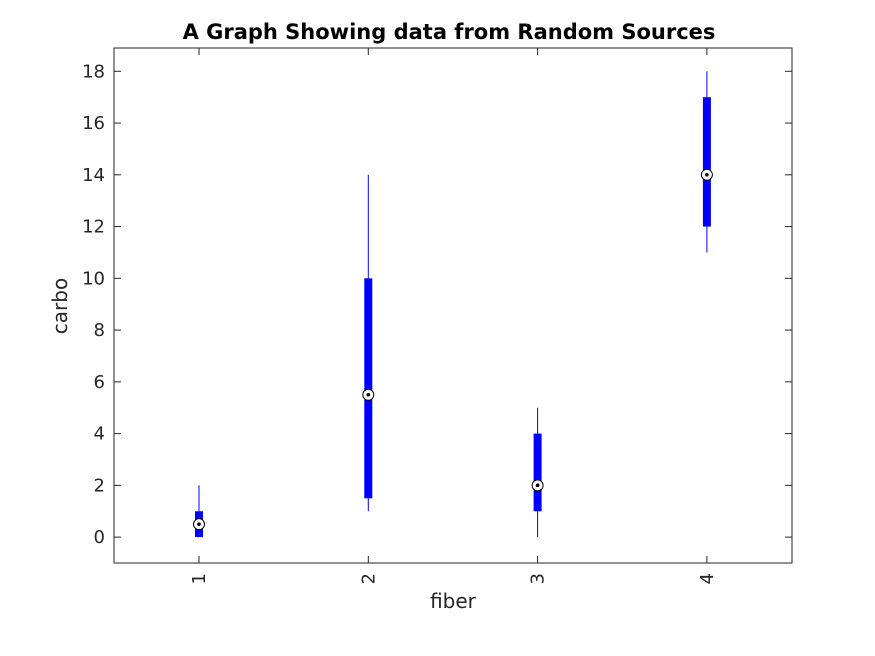 Image resolution: width=875 pixels, height=656 pixels. What do you see at coordinates (449, 32) in the screenshot?
I see `chart-title: A Graph Showing data from Random Sources` at bounding box center [449, 32].